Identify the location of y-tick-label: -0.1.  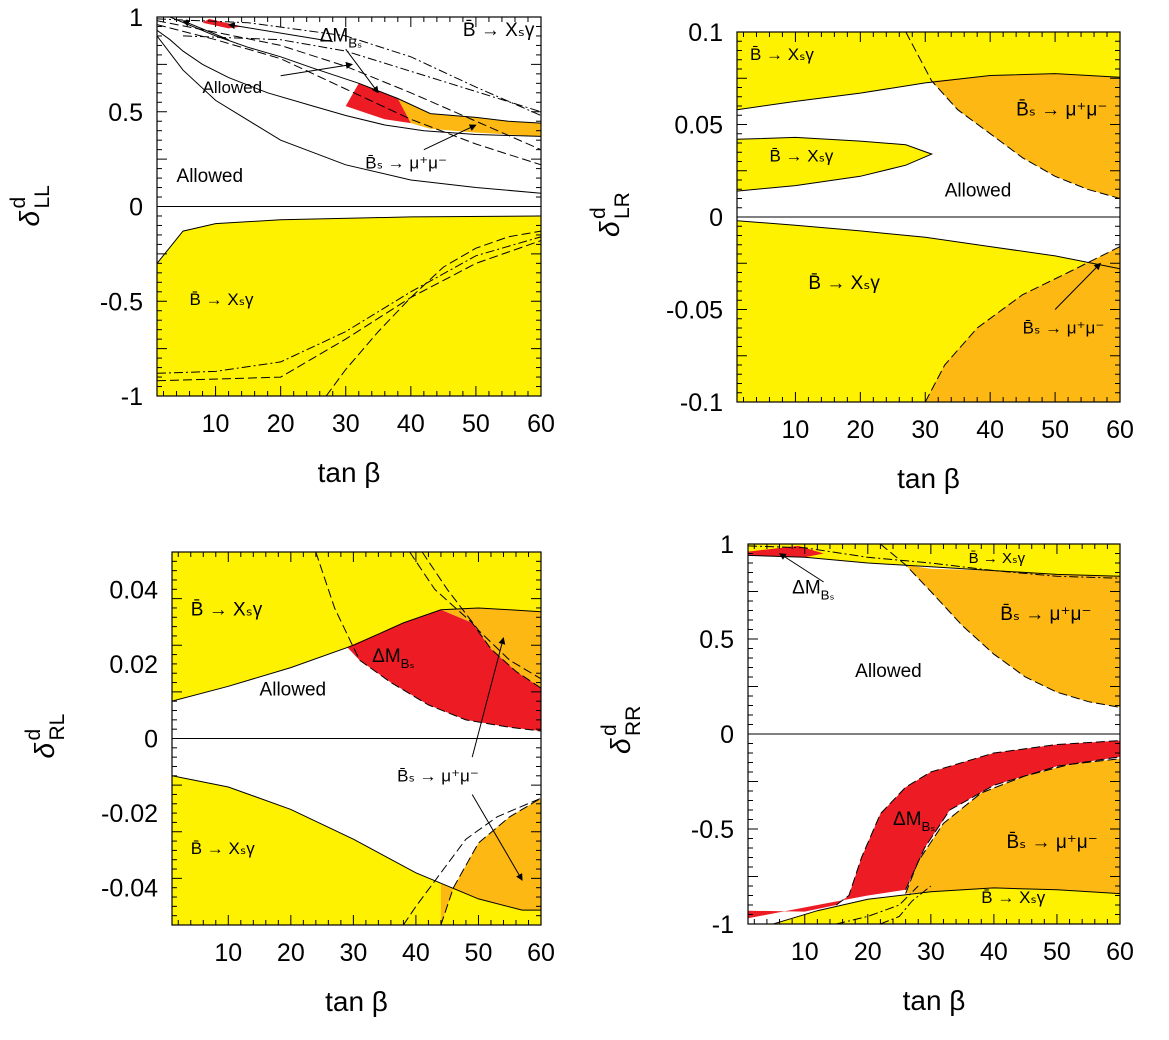
(701, 403).